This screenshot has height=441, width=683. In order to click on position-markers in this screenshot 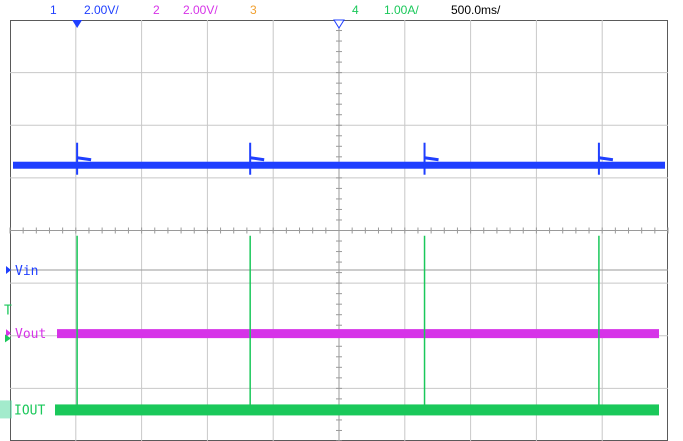, I will do `click(208, 24)`.